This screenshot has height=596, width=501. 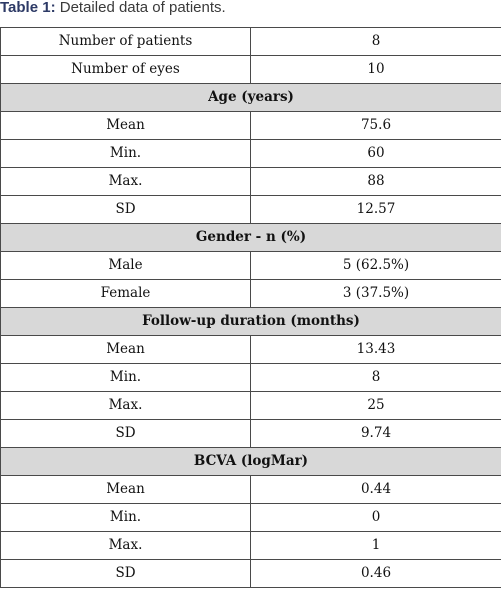 I want to click on section-title: BCVA (logMar), so click(x=250, y=461).